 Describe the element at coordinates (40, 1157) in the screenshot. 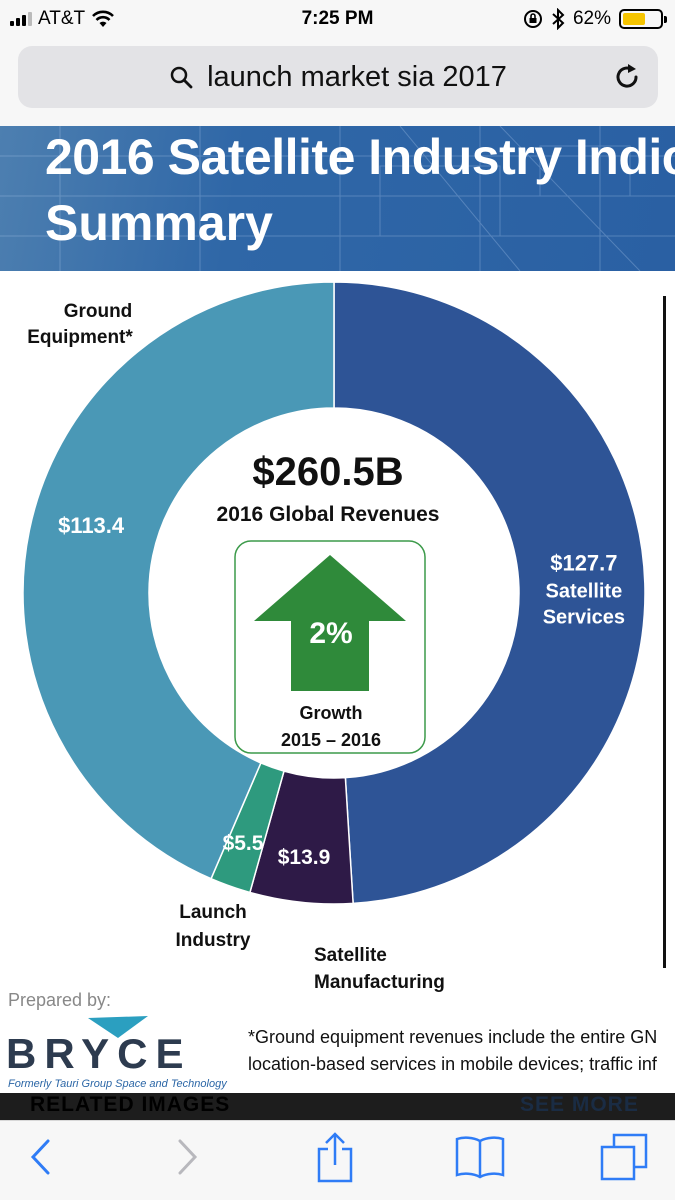

I see `back-icon` at that location.